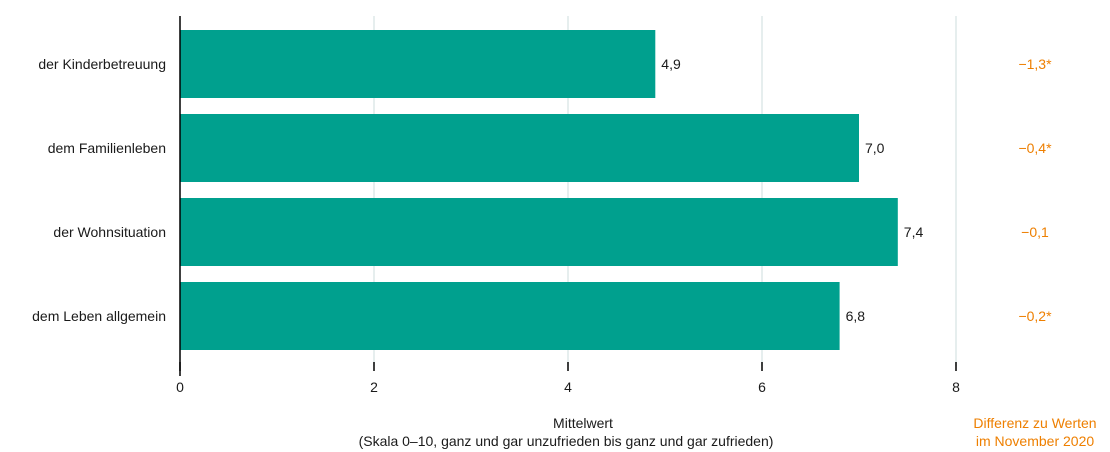  I want to click on x-tick-label-4: 4, so click(568, 387).